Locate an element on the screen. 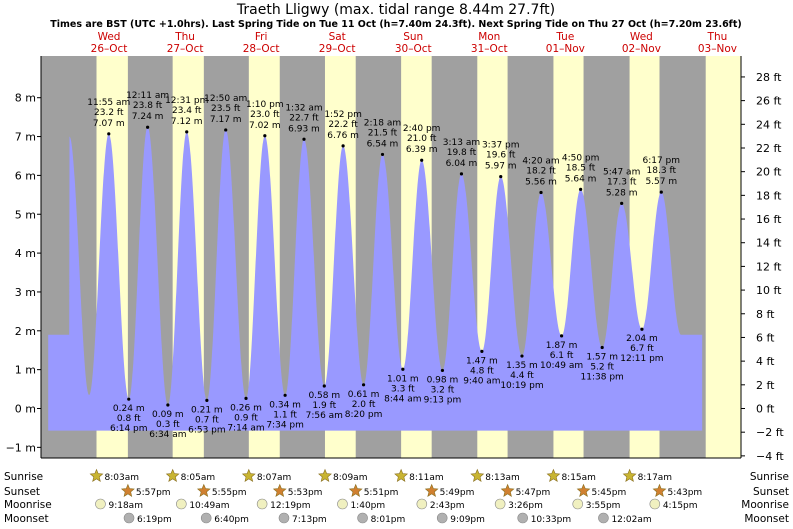 Image resolution: width=793 pixels, height=529 pixels. day-date-label: 29–Oct is located at coordinates (337, 49).